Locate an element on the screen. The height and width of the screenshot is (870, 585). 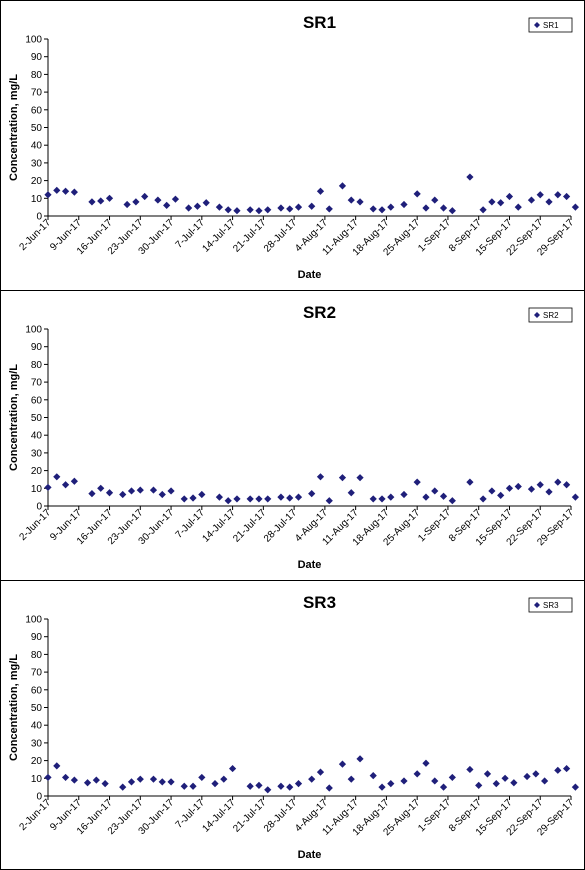
chart-title: SR2 is located at coordinates (319, 312).